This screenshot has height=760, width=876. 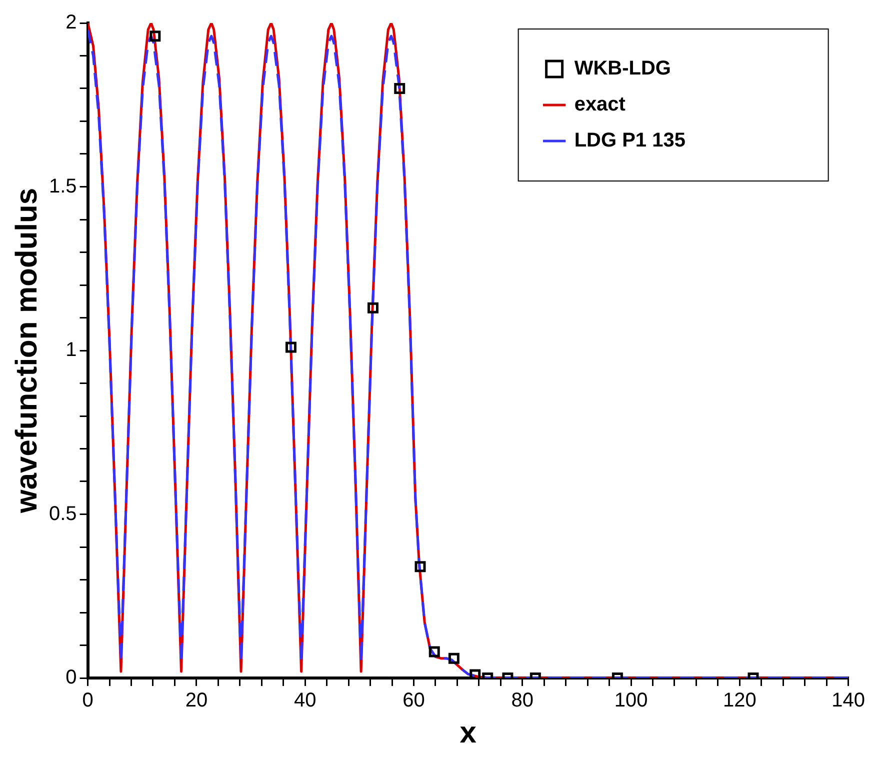 I want to click on x-tick-label: 140, so click(x=849, y=701).